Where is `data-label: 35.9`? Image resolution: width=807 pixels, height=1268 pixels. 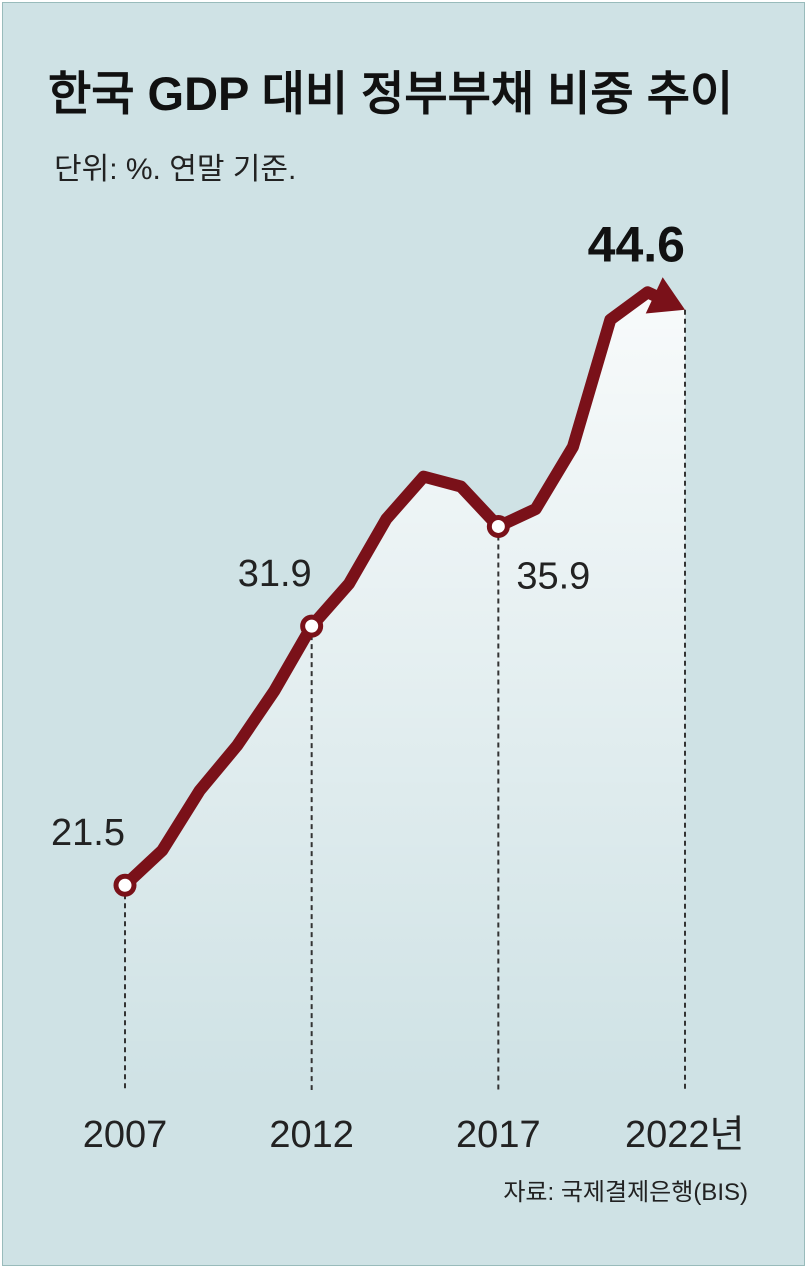
data-label: 35.9 is located at coordinates (553, 576).